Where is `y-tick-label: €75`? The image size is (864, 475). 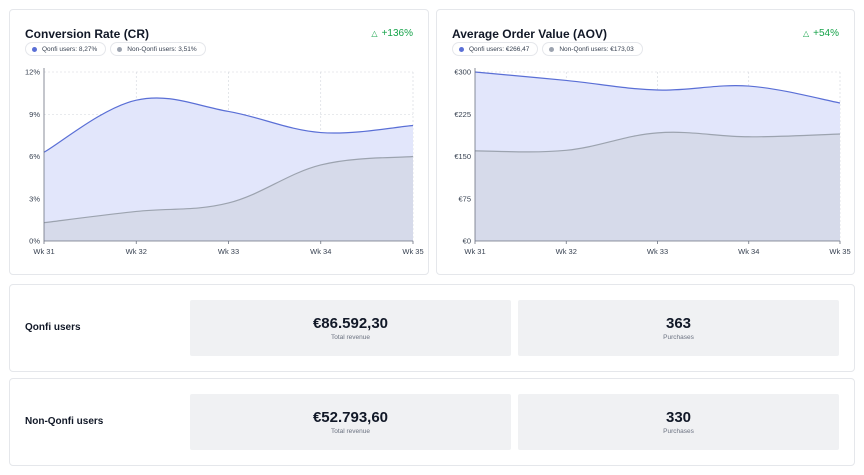 y-tick-label: €75 is located at coordinates (464, 198).